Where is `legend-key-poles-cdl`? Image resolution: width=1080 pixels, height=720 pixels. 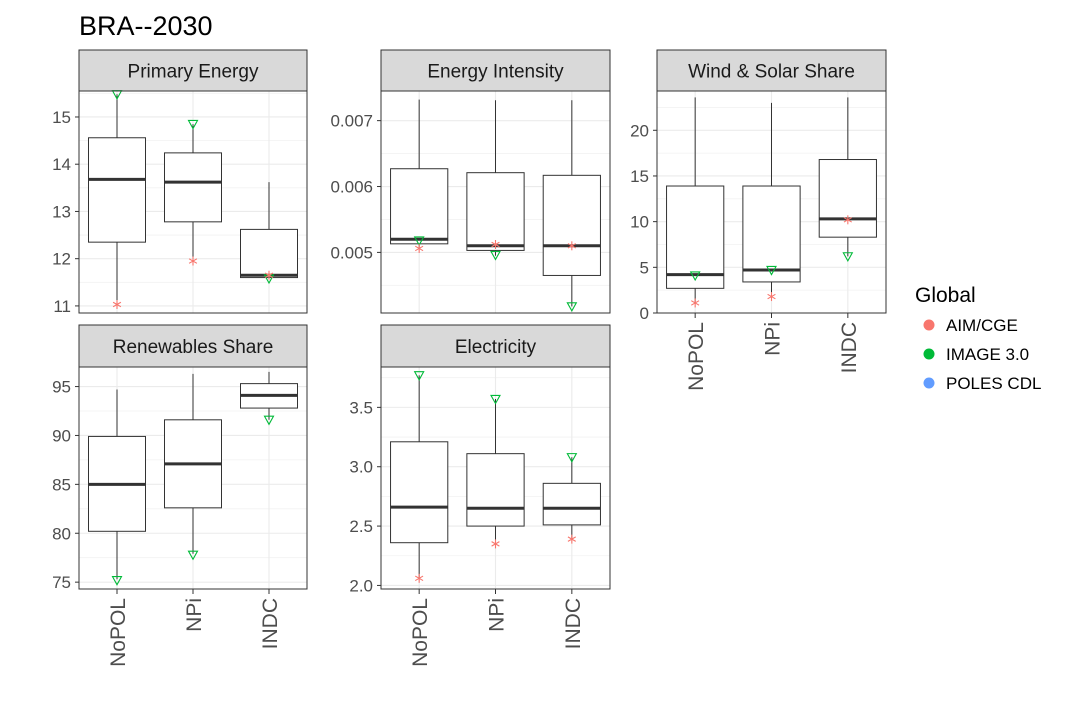
legend-key-poles-cdl is located at coordinates (929, 383).